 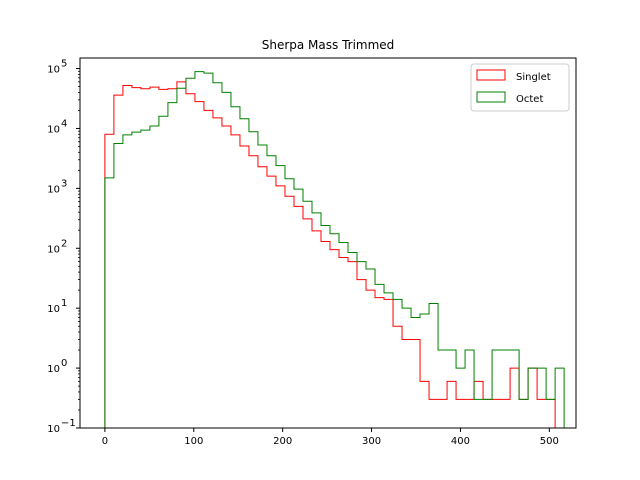 What do you see at coordinates (460, 441) in the screenshot?
I see `x-tick-label: 400` at bounding box center [460, 441].